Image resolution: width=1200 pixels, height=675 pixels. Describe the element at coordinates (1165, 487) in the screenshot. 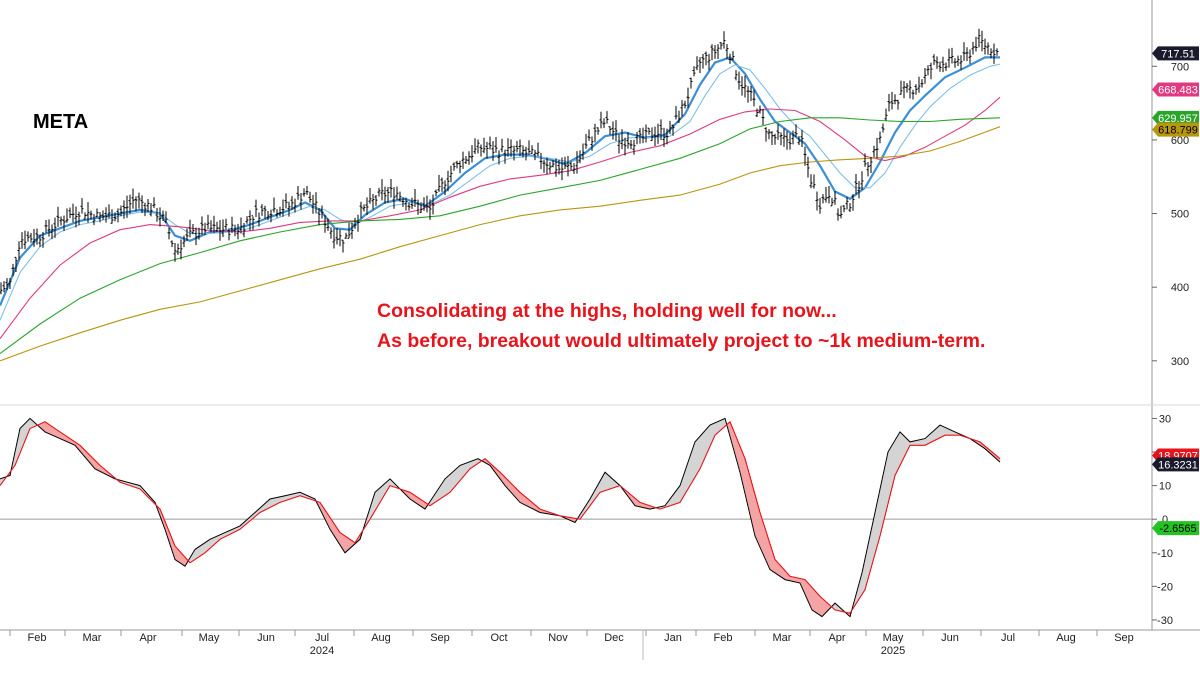

I see `osc-ytick-label: 10` at that location.